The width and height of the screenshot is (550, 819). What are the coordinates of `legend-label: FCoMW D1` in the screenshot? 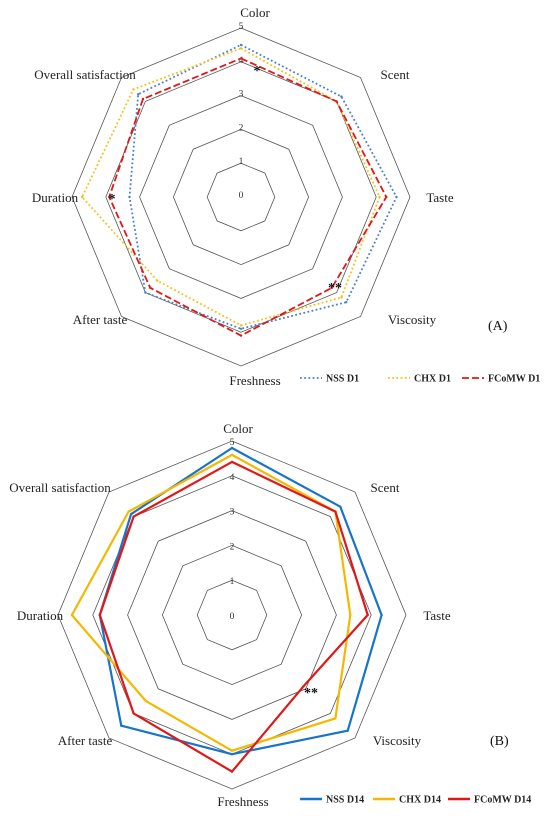 It's located at (514, 379).